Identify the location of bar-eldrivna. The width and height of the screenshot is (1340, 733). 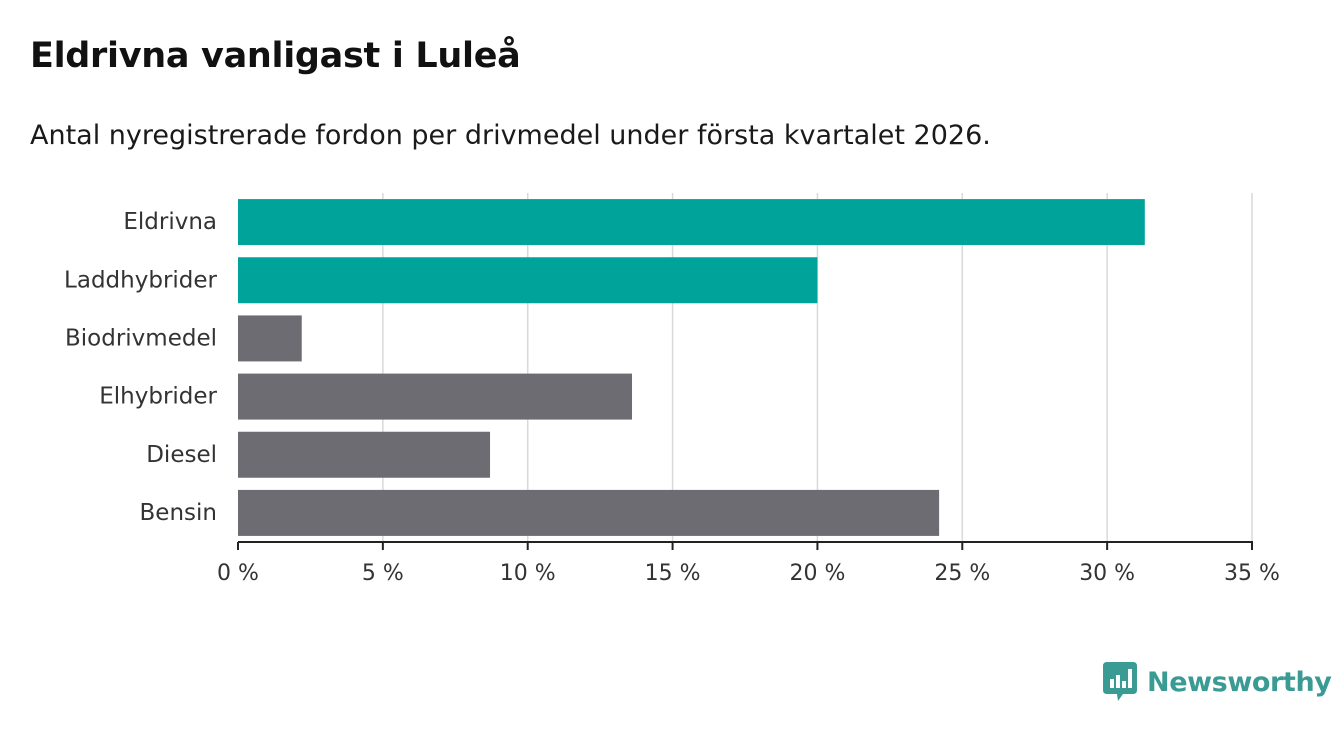
(691, 222).